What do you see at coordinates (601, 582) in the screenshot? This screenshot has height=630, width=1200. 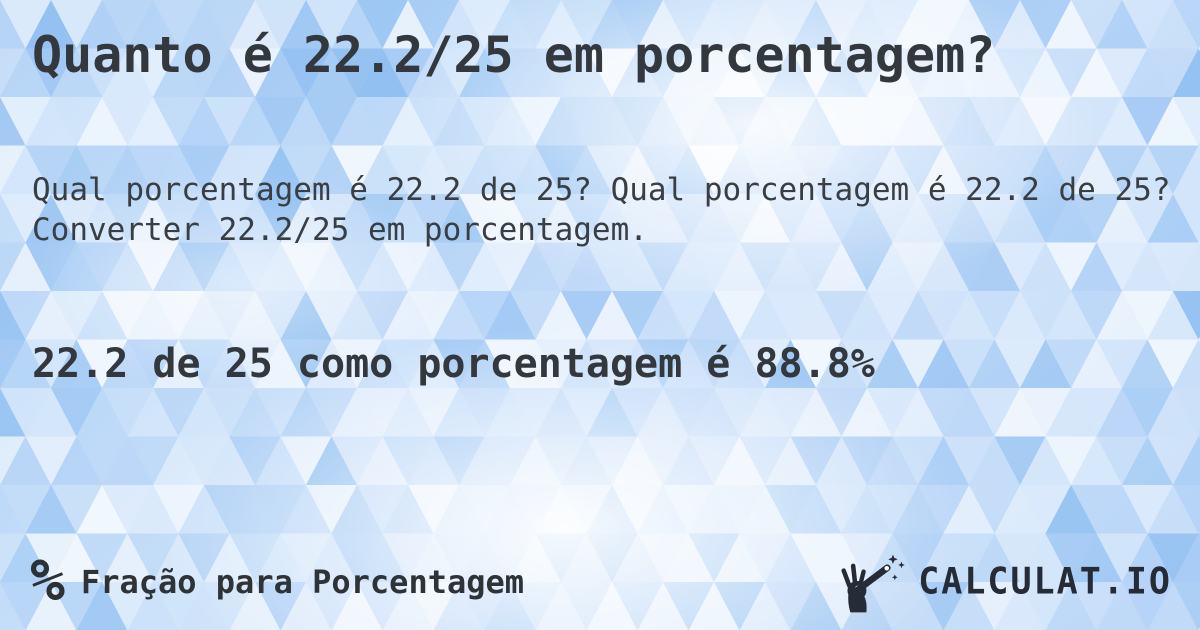 I see `card-footer: % Fração para Porcentagem` at bounding box center [601, 582].